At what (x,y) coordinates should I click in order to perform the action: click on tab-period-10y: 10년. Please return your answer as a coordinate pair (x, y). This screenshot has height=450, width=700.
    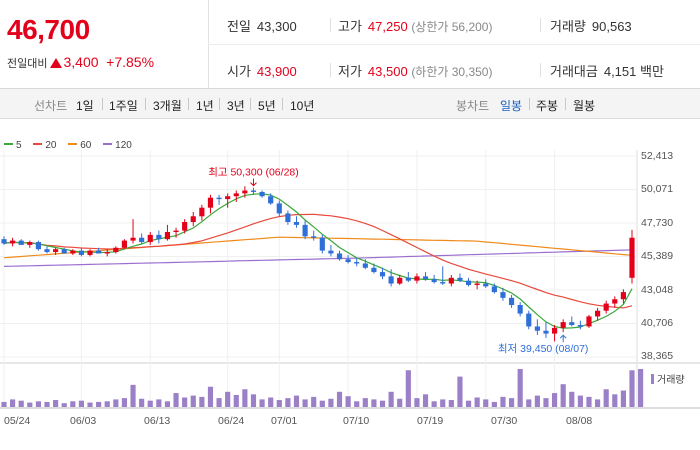
    Looking at the image, I should click on (302, 106).